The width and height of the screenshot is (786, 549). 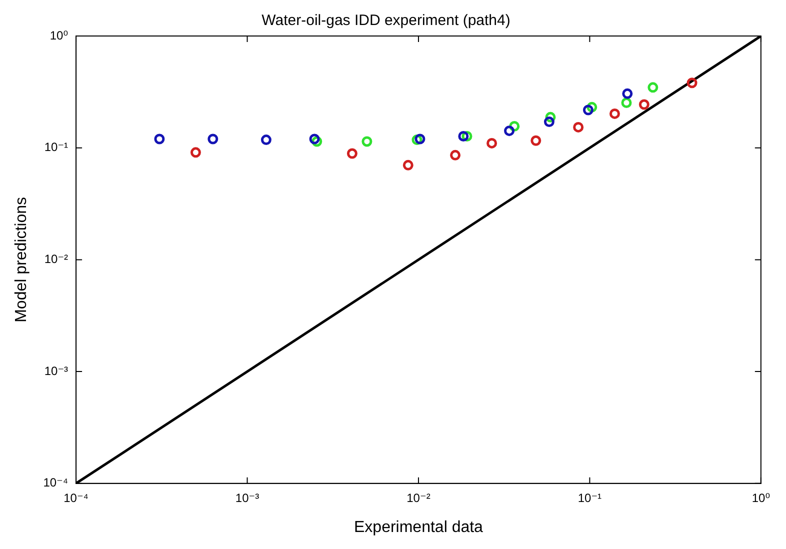 I want to click on y-tick-label: 10⁻², so click(x=56, y=259).